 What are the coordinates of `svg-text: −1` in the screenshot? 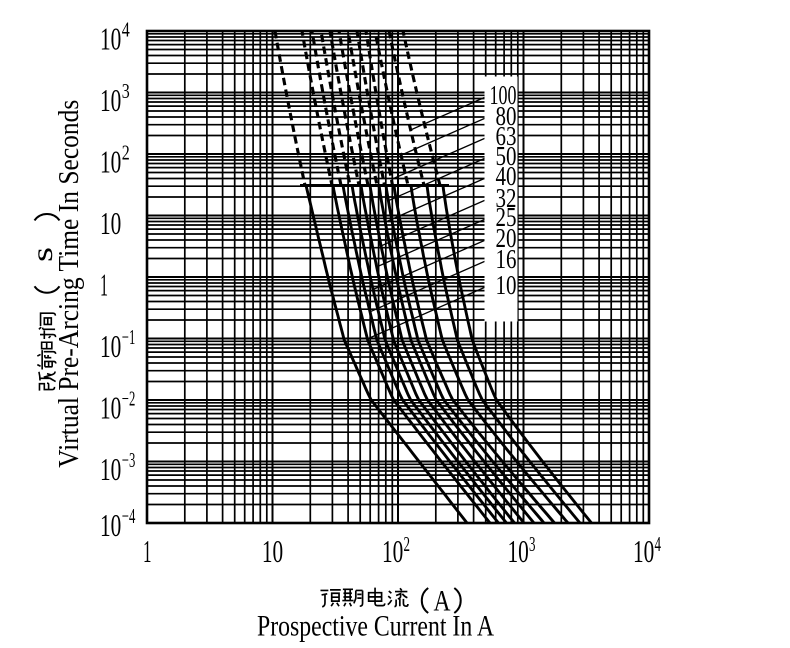 It's located at (129, 337).